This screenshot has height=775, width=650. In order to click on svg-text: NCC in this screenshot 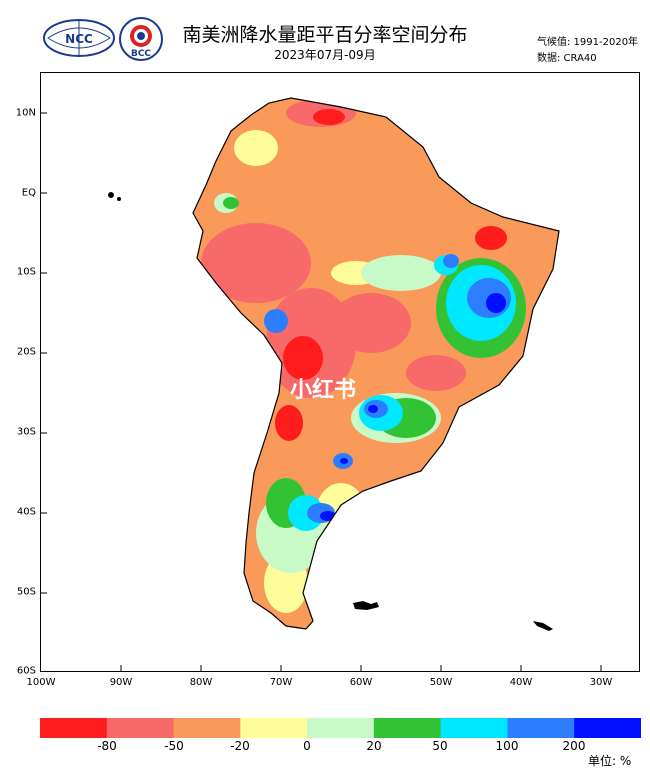, I will do `click(79, 39)`.